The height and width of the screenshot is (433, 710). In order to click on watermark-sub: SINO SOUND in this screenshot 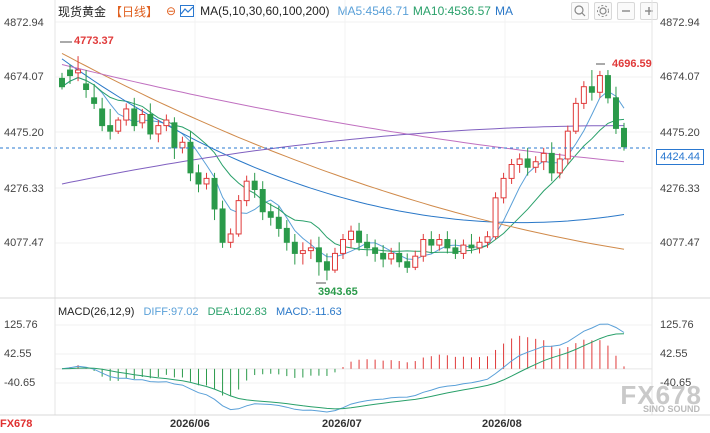, I will do `click(671, 409)`.